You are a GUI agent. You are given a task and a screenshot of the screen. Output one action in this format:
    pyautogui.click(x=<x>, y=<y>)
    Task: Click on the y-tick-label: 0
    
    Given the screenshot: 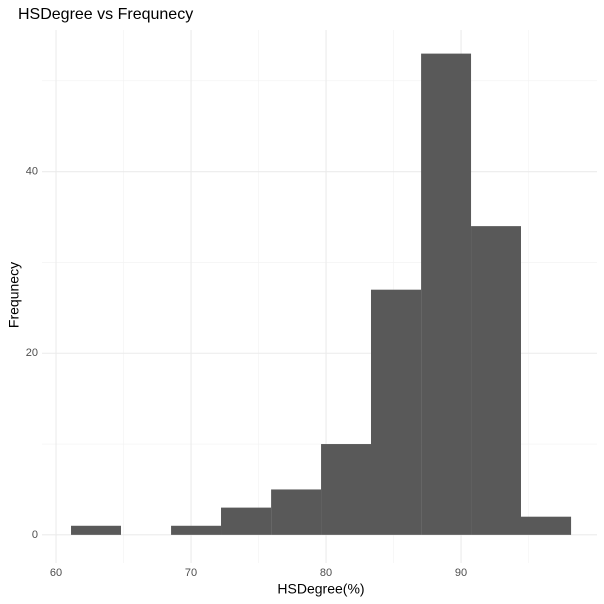 What is the action you would take?
    pyautogui.click(x=35, y=535)
    